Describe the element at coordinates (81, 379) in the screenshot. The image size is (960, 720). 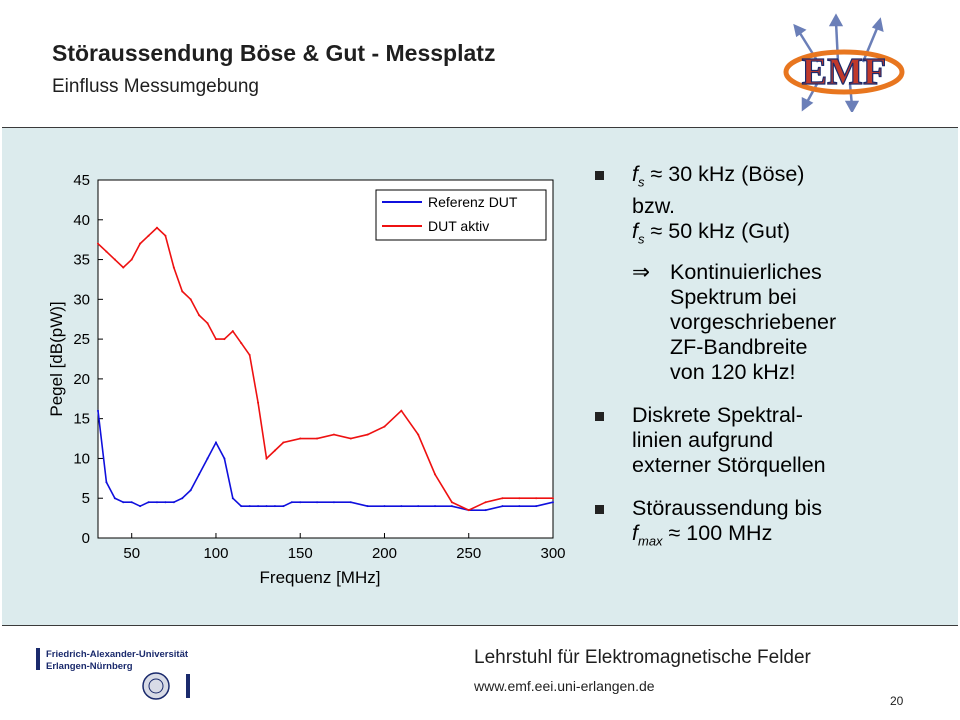
I see `y-tick-label: 20` at that location.